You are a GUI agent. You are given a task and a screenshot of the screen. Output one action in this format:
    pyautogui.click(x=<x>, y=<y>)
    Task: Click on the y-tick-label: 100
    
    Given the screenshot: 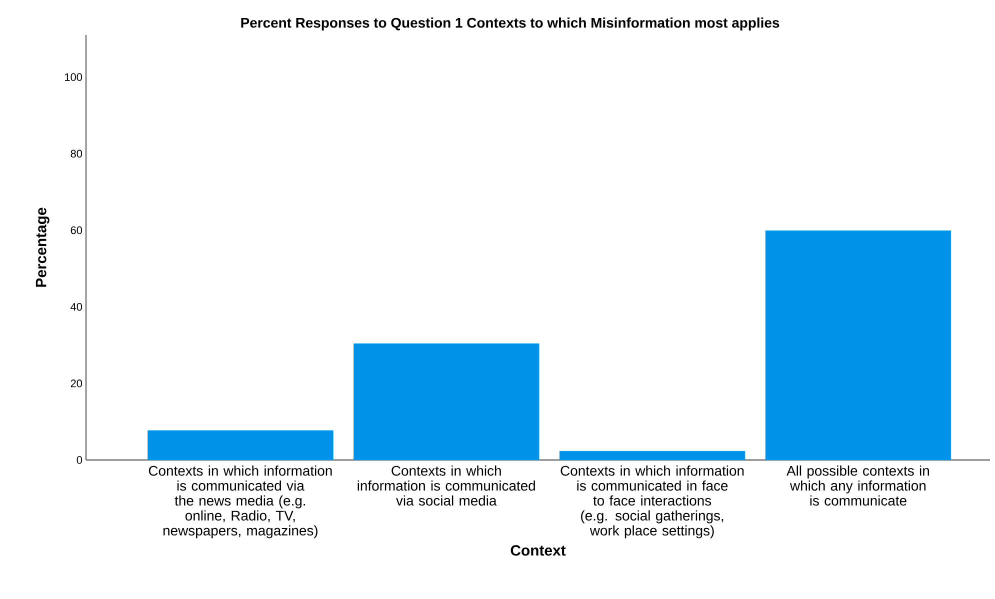 What is the action you would take?
    pyautogui.click(x=73, y=77)
    